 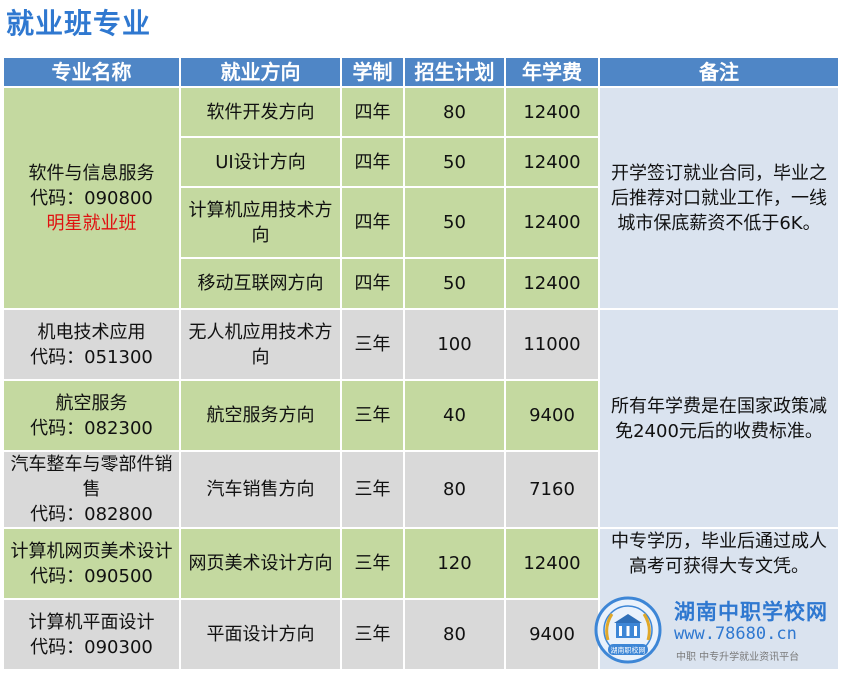 I want to click on major-name: 软件与信息服务, so click(x=91, y=173).